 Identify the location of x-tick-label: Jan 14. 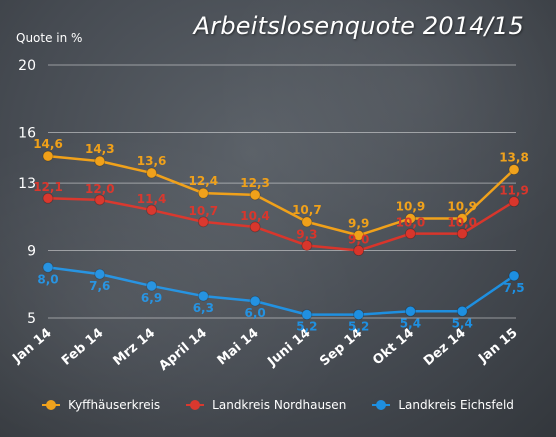
(31, 346).